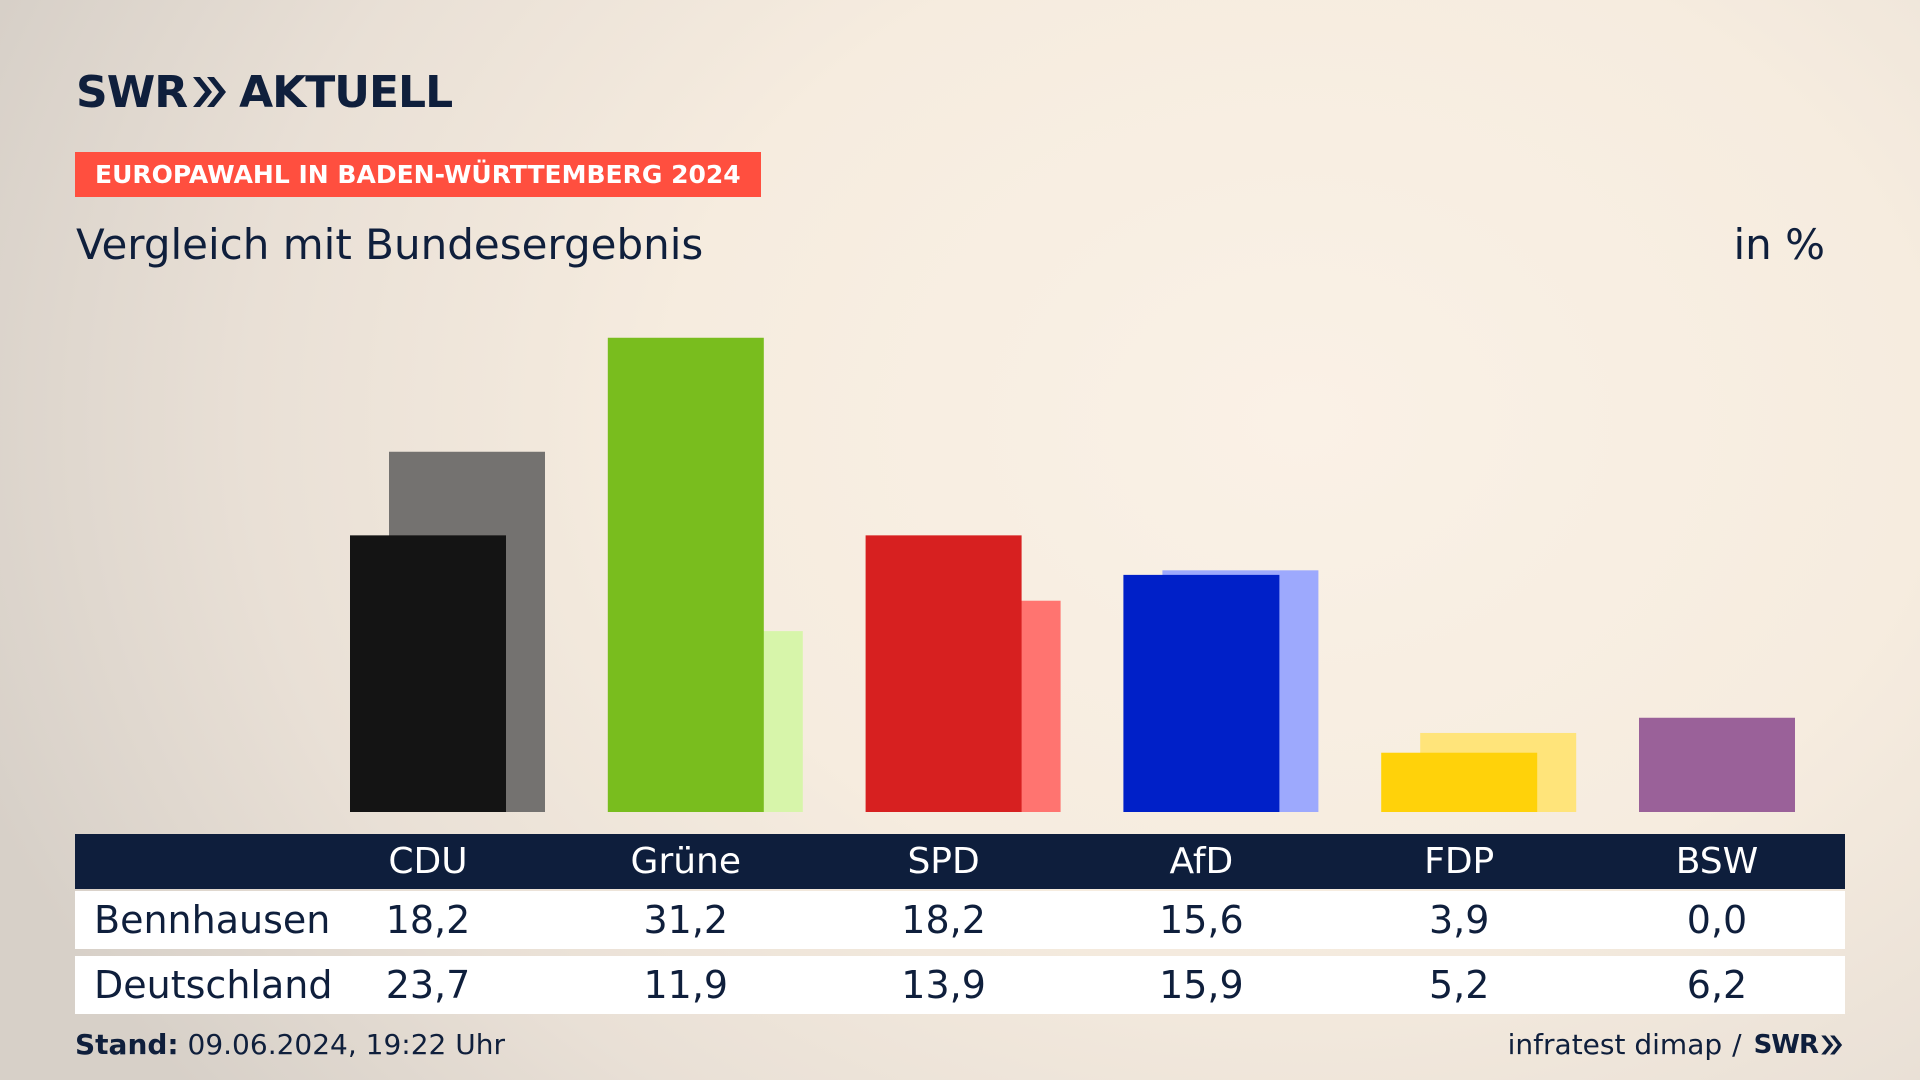 This screenshot has width=1920, height=1080. Describe the element at coordinates (428, 861) in the screenshot. I see `column-header-cdu: CDU` at that location.